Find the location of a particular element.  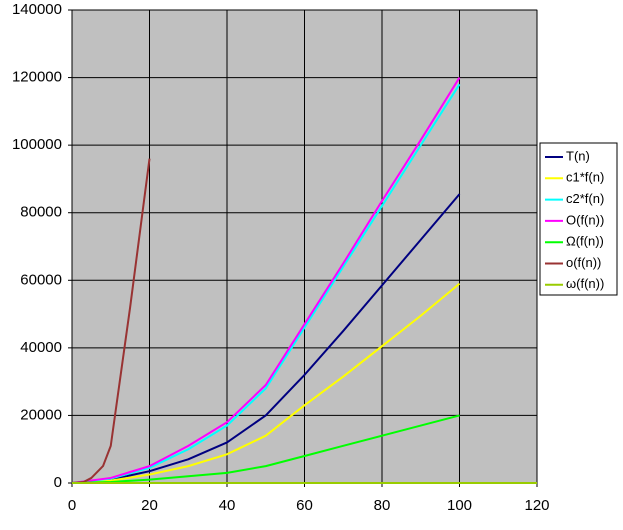

legend-label: Ω(f(n)) is located at coordinates (585, 241).